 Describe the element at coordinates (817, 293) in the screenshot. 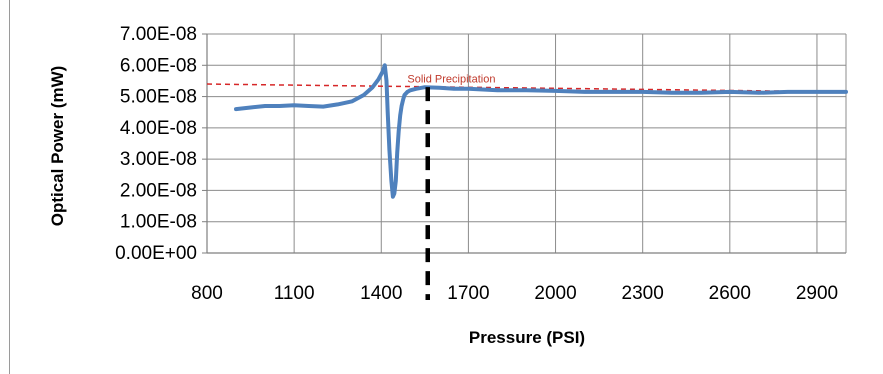

I see `x-tick-label-7: 2900` at that location.